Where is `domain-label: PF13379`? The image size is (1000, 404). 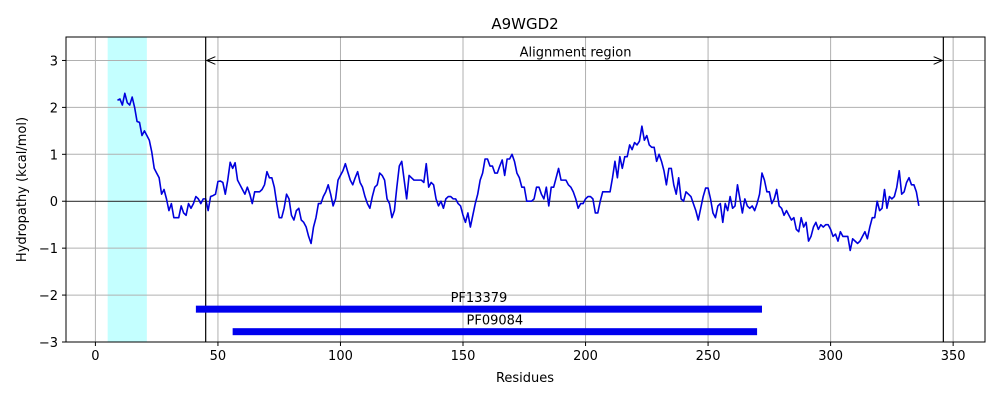 domain-label: PF13379 is located at coordinates (479, 298).